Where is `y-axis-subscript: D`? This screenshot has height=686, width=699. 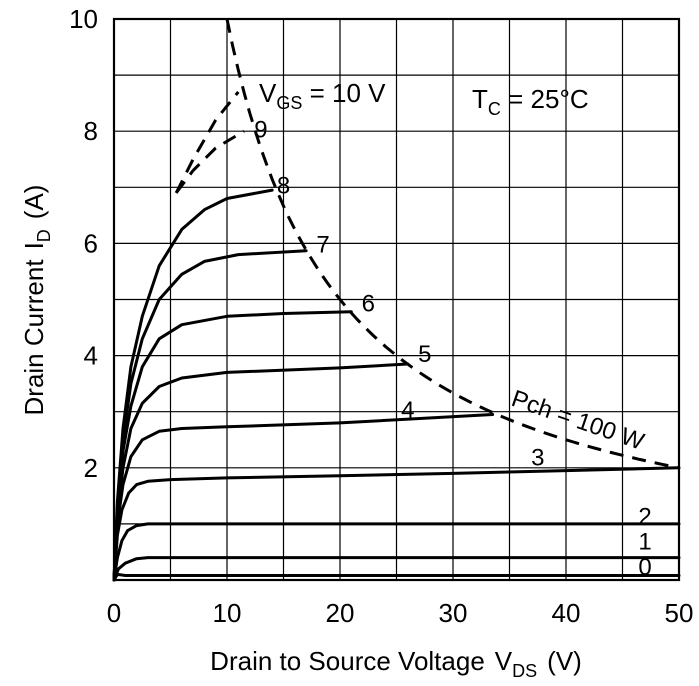
y-axis-subscript: D is located at coordinates (44, 235).